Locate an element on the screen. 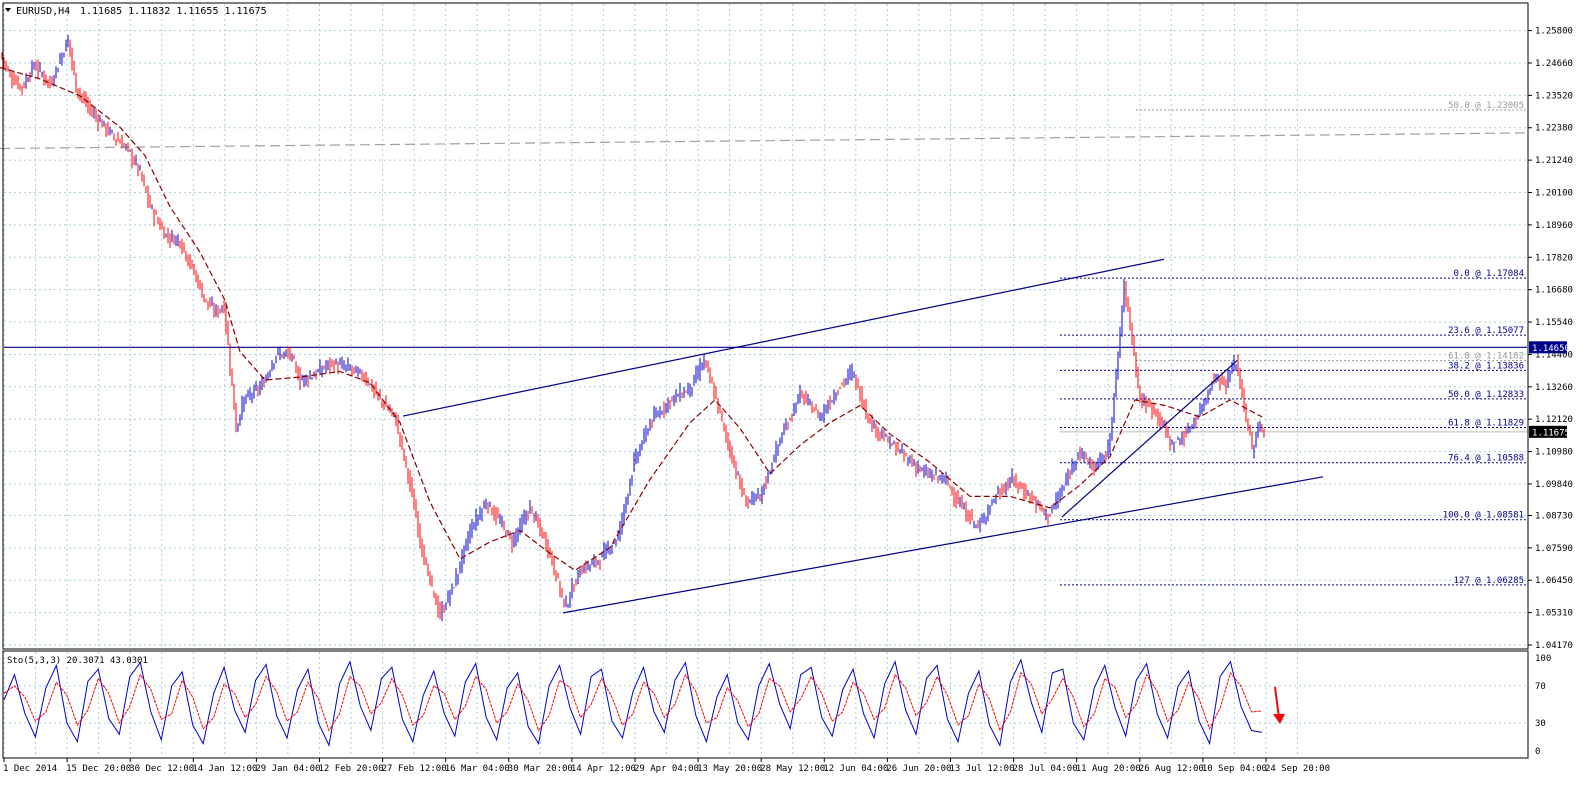  time-axis-label: 26 Aug 12:00 is located at coordinates (1171, 769).